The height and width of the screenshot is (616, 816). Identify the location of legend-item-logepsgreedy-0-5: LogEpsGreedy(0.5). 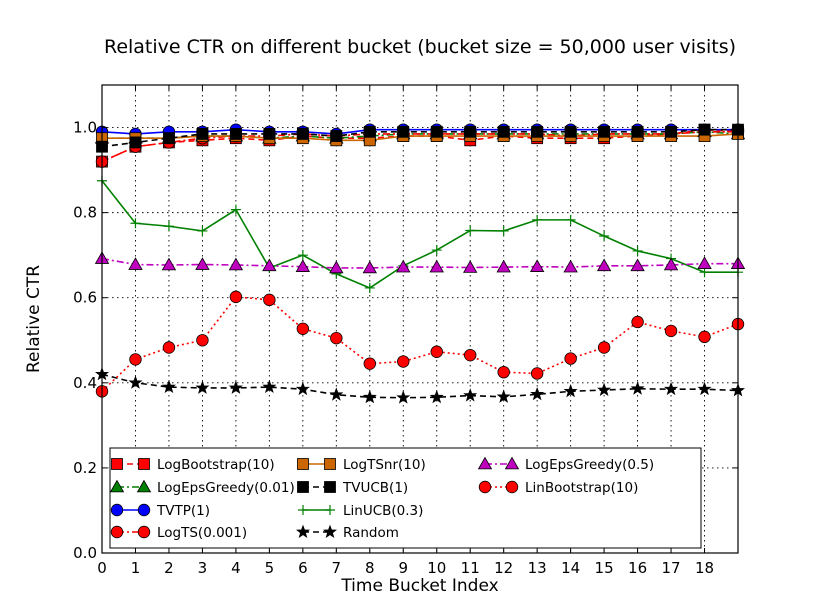
(565, 464).